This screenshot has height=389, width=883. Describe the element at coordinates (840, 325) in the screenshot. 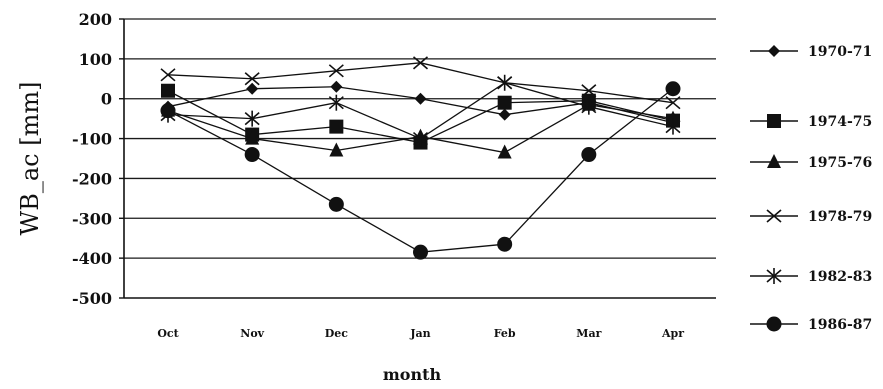

I see `legend-label: 1986-87` at that location.